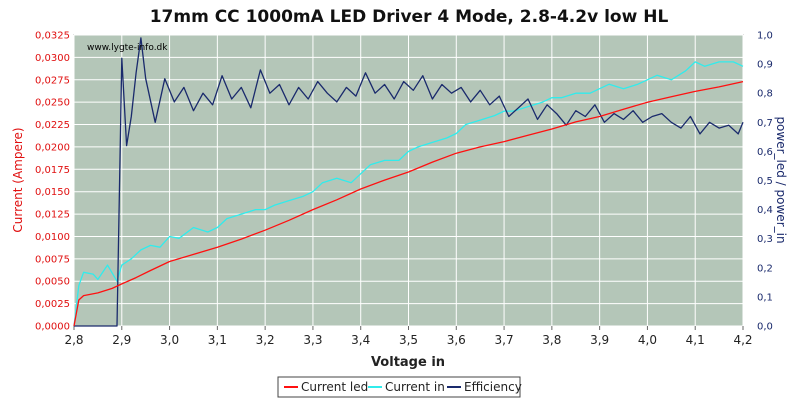  Describe the element at coordinates (121, 340) in the screenshot. I see `x-tick-label: 2,9` at that location.